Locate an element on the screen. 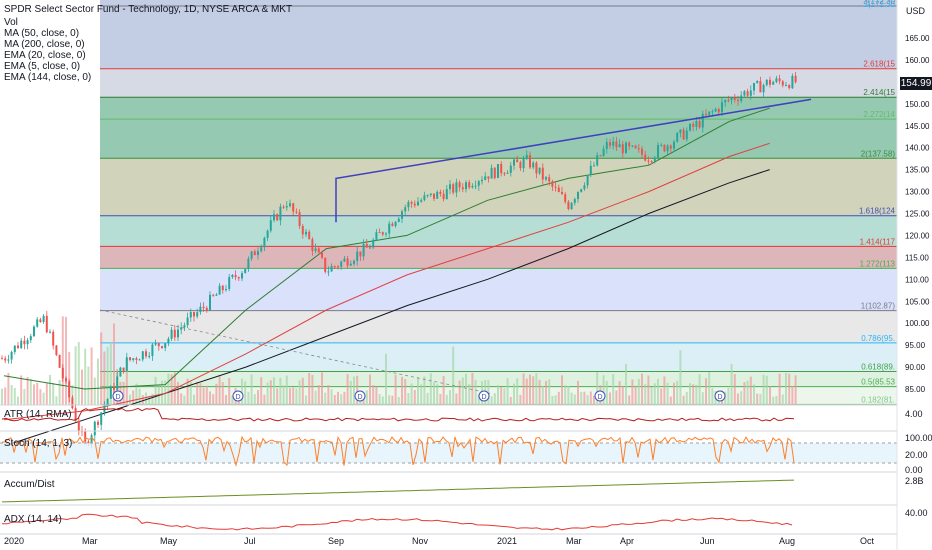 This screenshot has height=550, width=932. time-tick-label: Jun is located at coordinates (707, 541).